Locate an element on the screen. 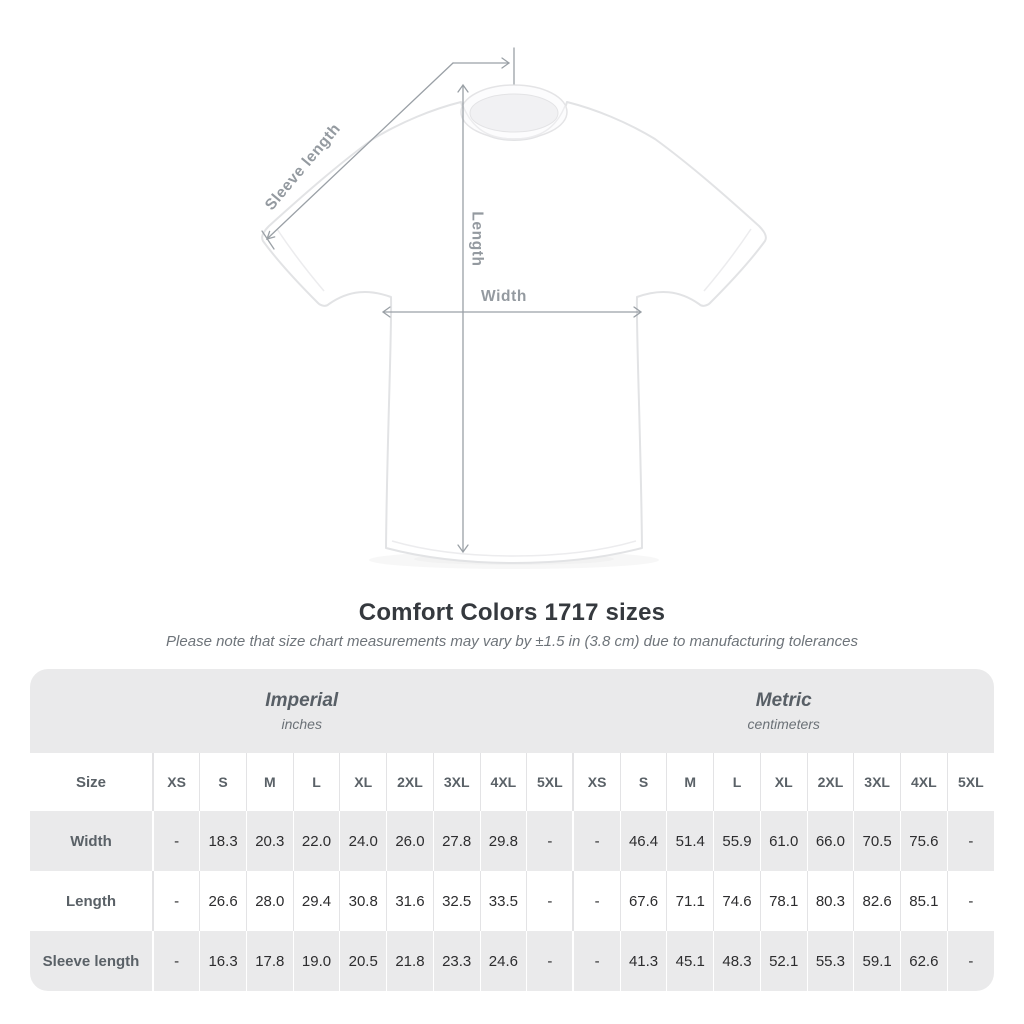  value-cell: 85.1 is located at coordinates (924, 901).